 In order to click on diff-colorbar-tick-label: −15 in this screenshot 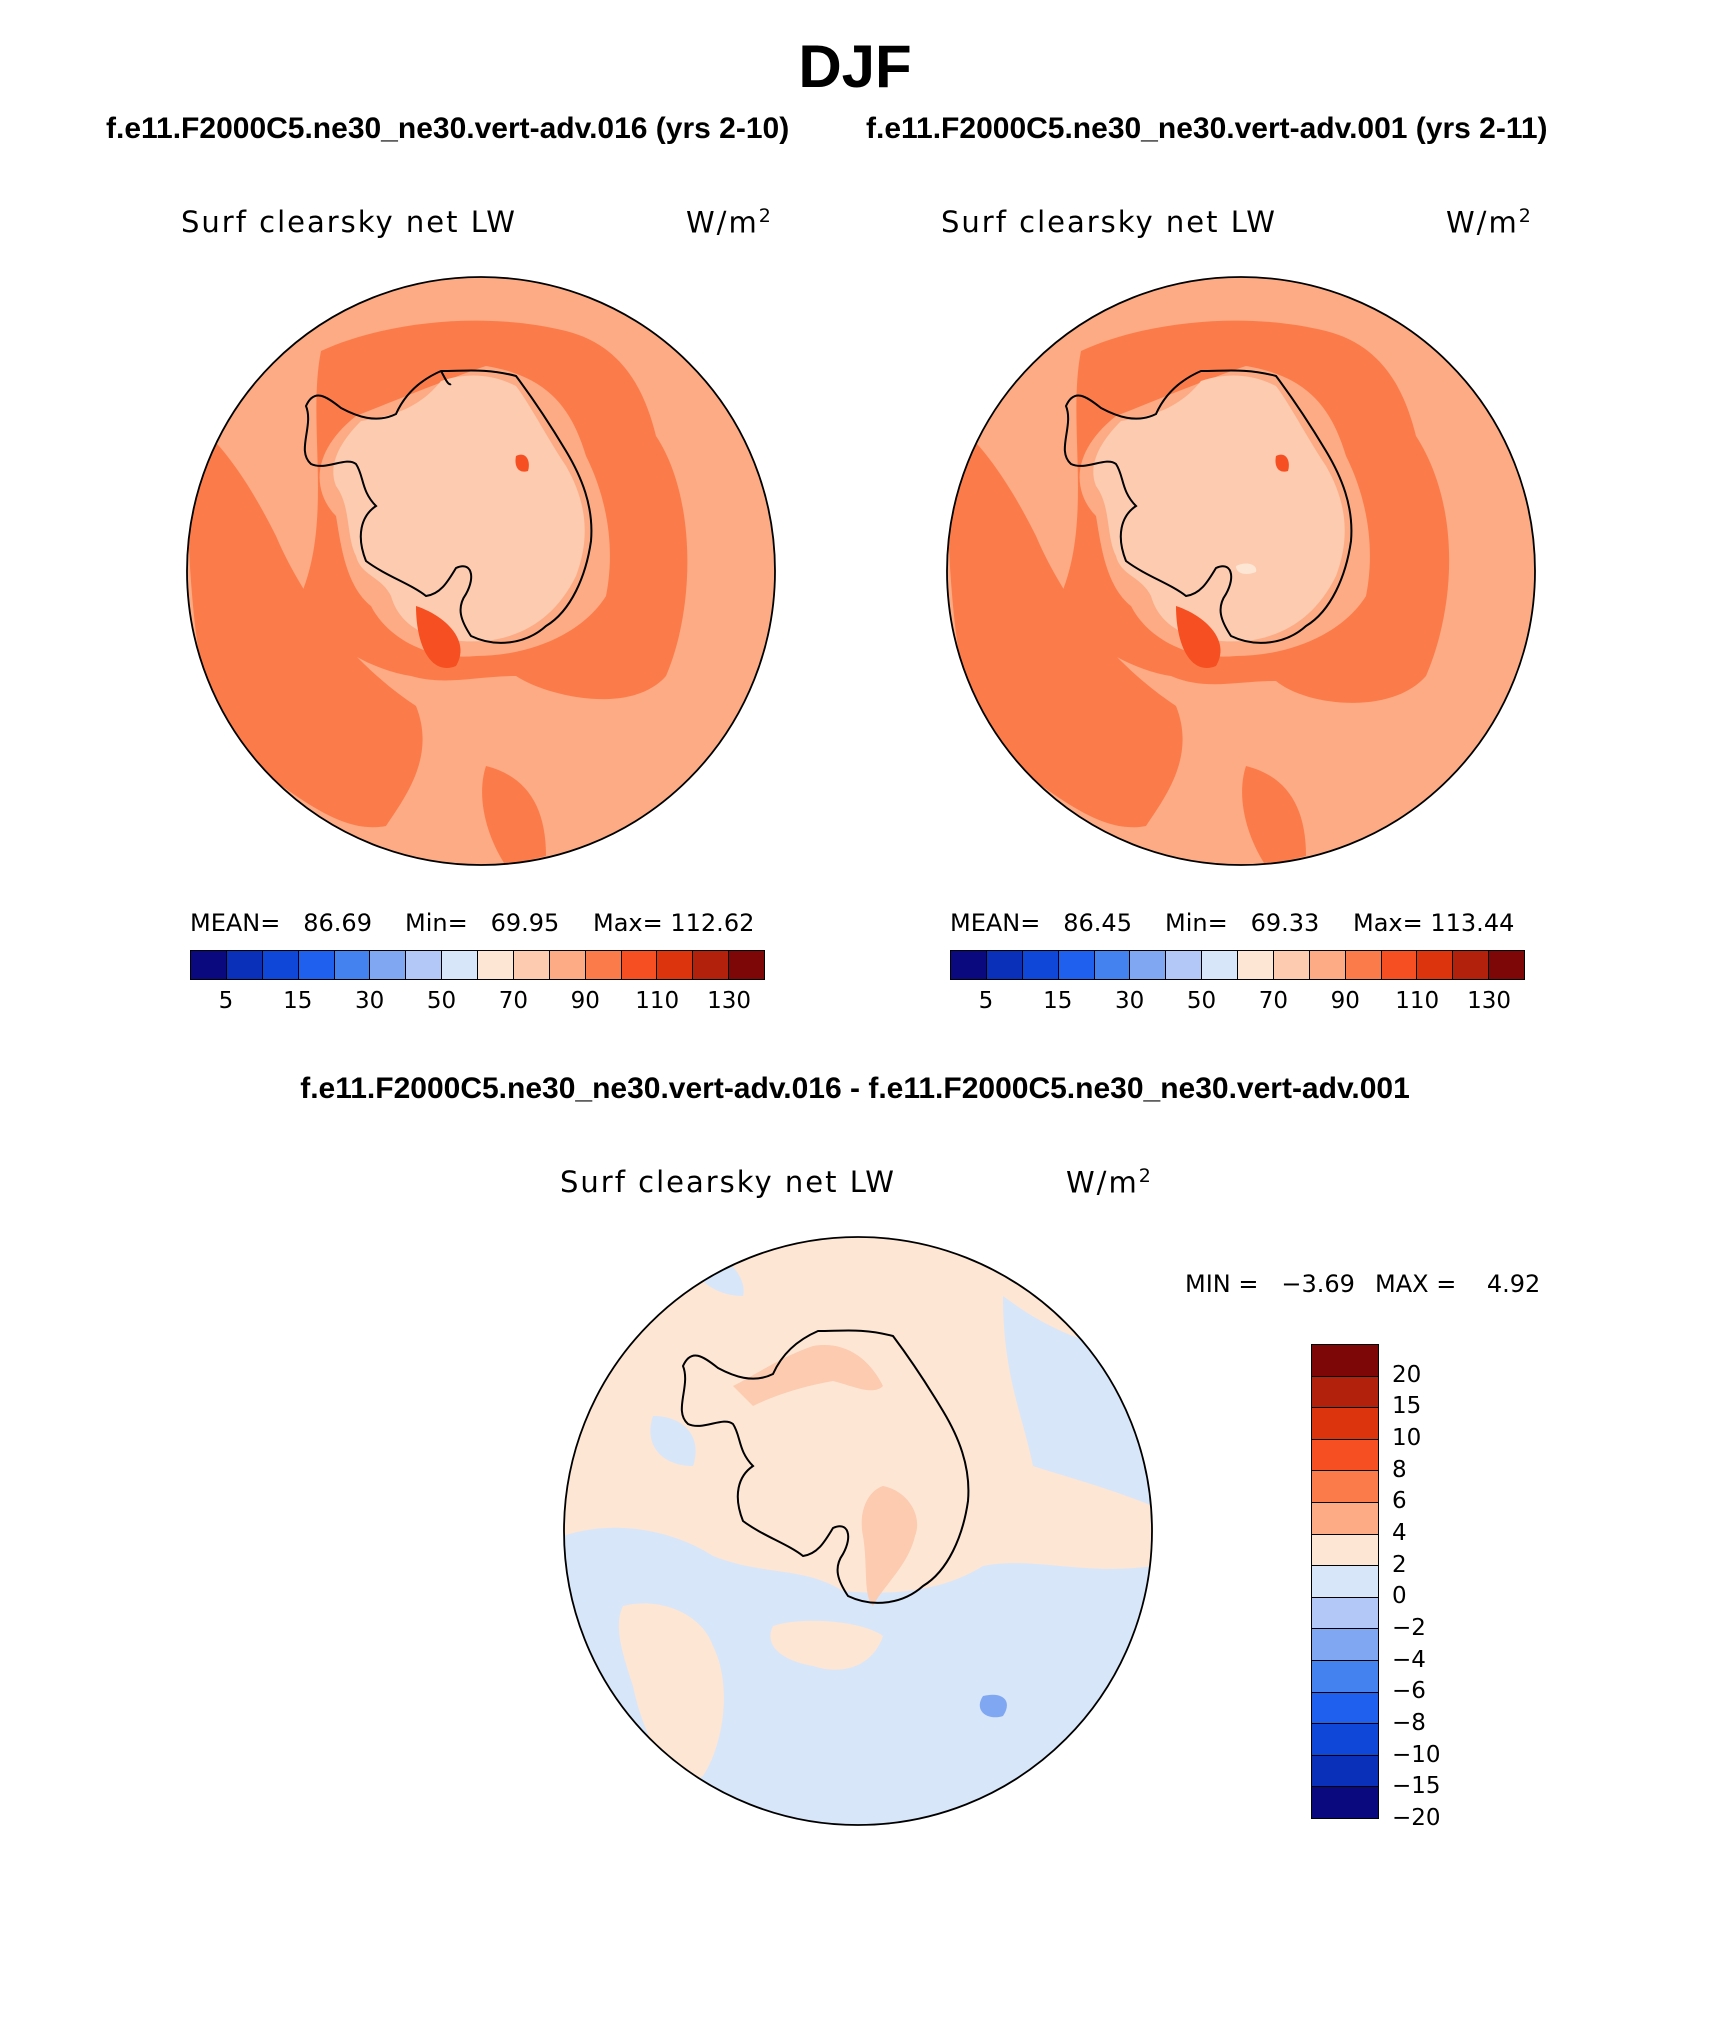, I will do `click(1416, 1786)`.